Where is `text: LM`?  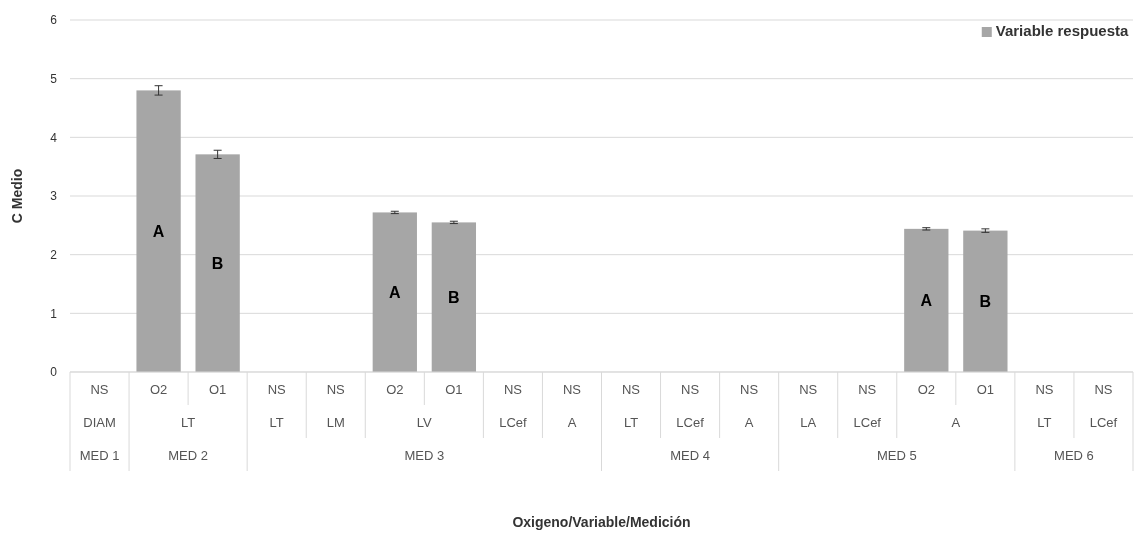 text: LM is located at coordinates (335, 422).